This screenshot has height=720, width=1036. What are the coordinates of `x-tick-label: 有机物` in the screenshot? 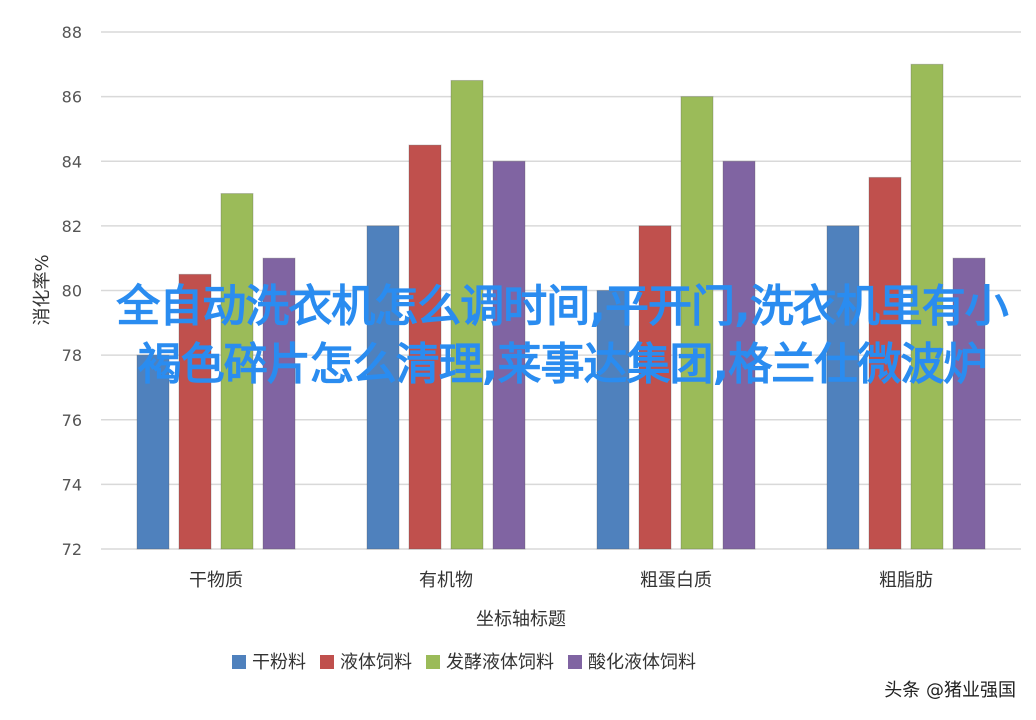 It's located at (446, 580).